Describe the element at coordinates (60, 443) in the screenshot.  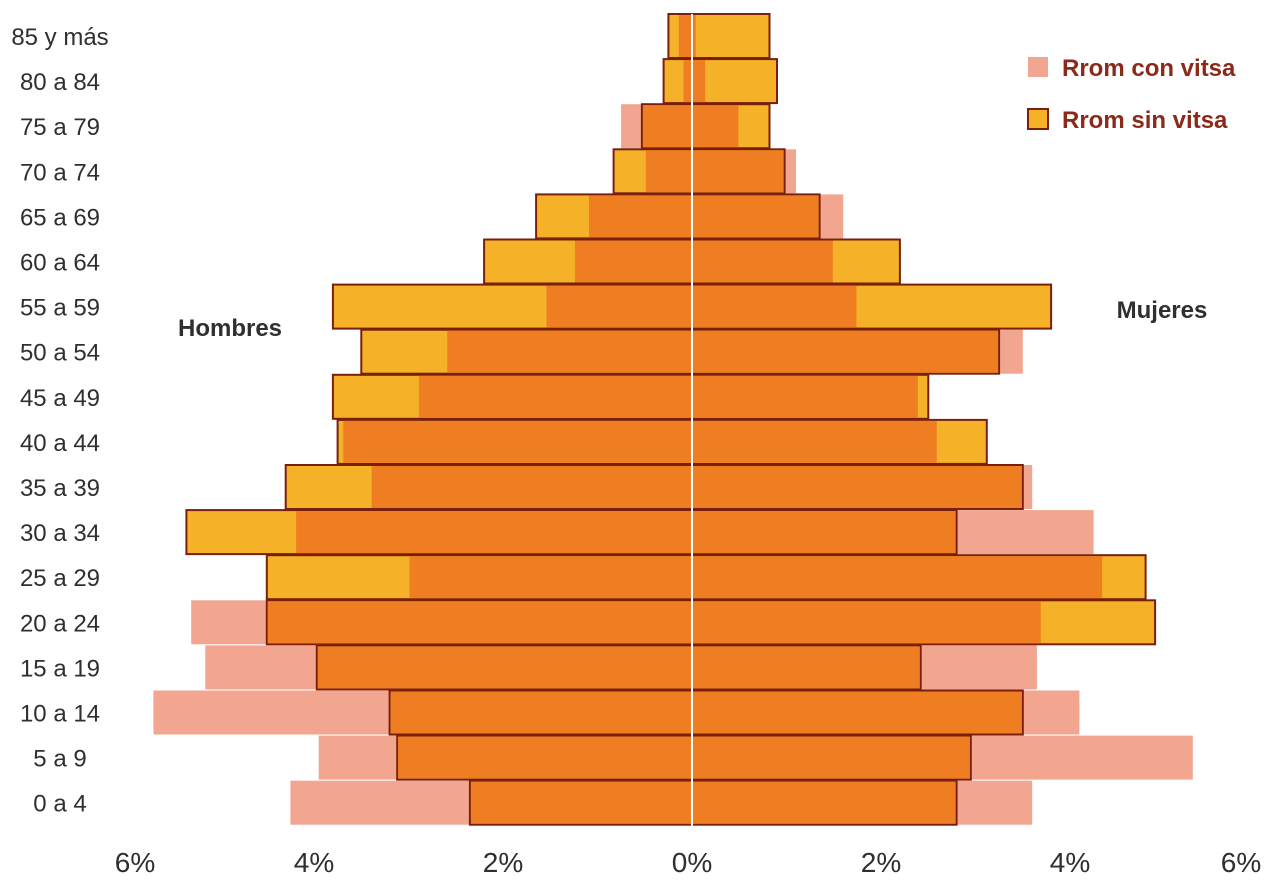
I see `age-group-label: 40 a 44` at that location.